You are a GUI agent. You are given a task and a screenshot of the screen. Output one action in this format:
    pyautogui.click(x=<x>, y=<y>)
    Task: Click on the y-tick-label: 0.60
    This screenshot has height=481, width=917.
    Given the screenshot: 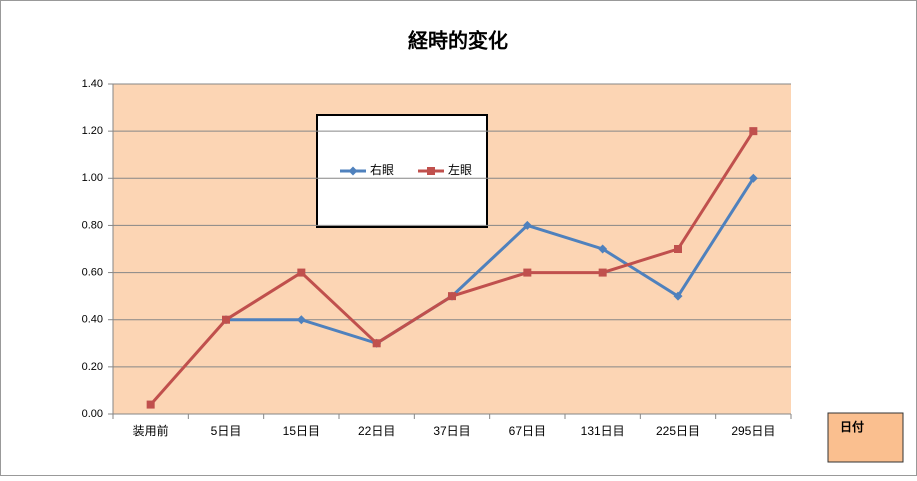 What is the action you would take?
    pyautogui.click(x=92, y=272)
    